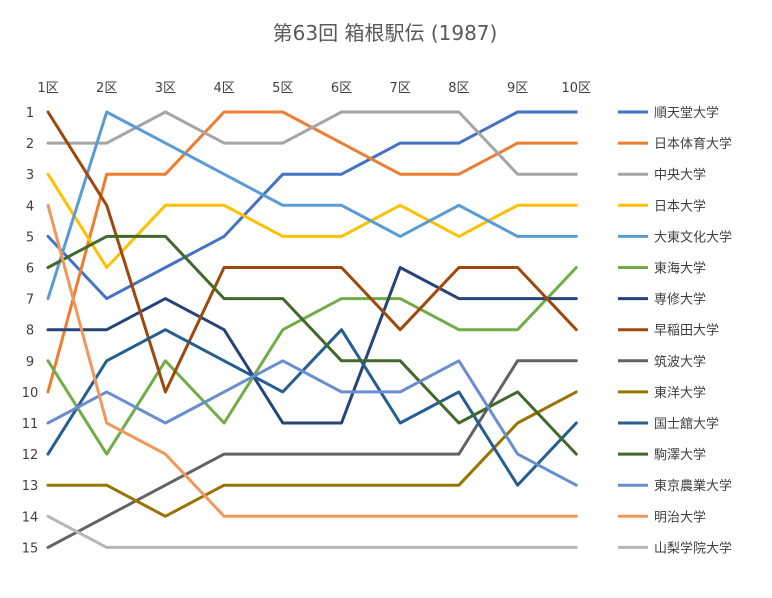 This screenshot has width=772, height=598. What do you see at coordinates (385, 33) in the screenshot?
I see `chart-title: 第63回 箱根駅伝 (1987)` at bounding box center [385, 33].